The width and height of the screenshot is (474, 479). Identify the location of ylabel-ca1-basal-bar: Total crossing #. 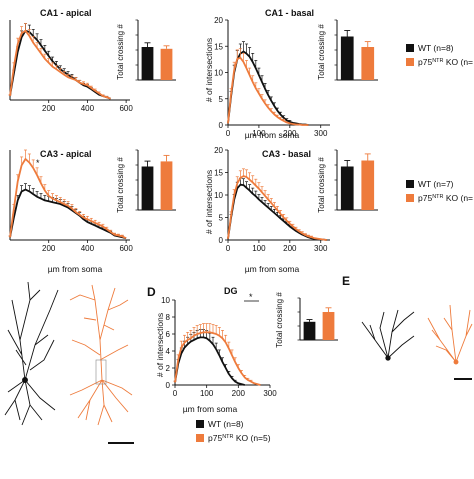
(321, 52).